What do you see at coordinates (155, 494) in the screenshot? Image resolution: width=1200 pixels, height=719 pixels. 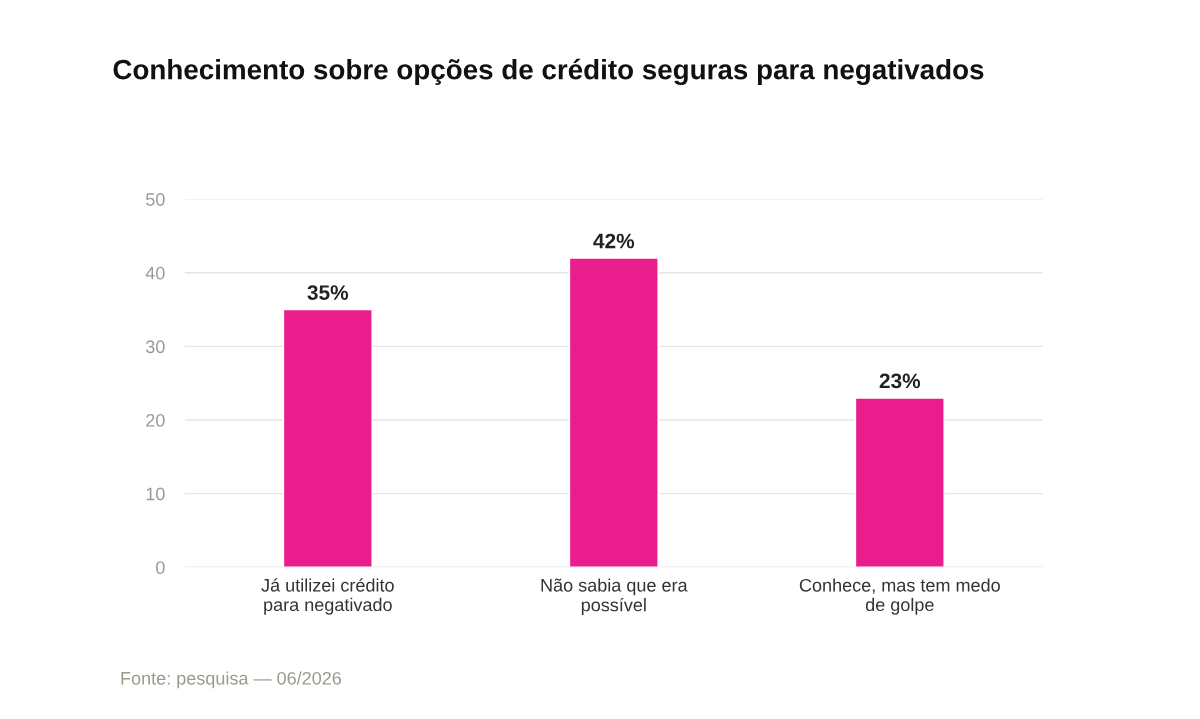 I see `y-tick-label: 10` at bounding box center [155, 494].